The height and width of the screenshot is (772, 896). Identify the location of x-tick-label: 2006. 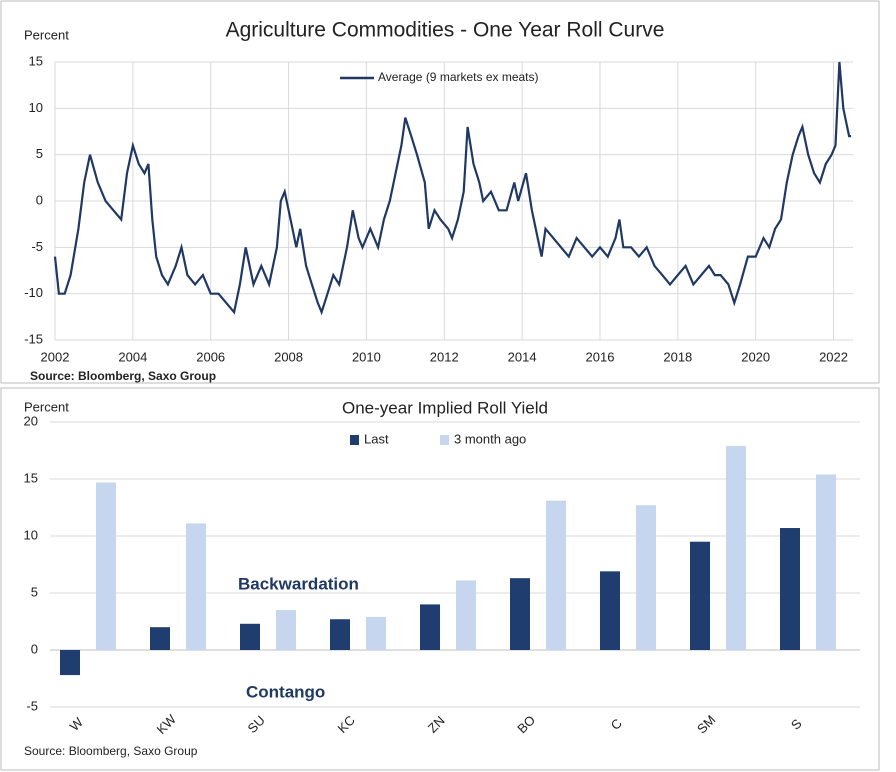
(210, 356).